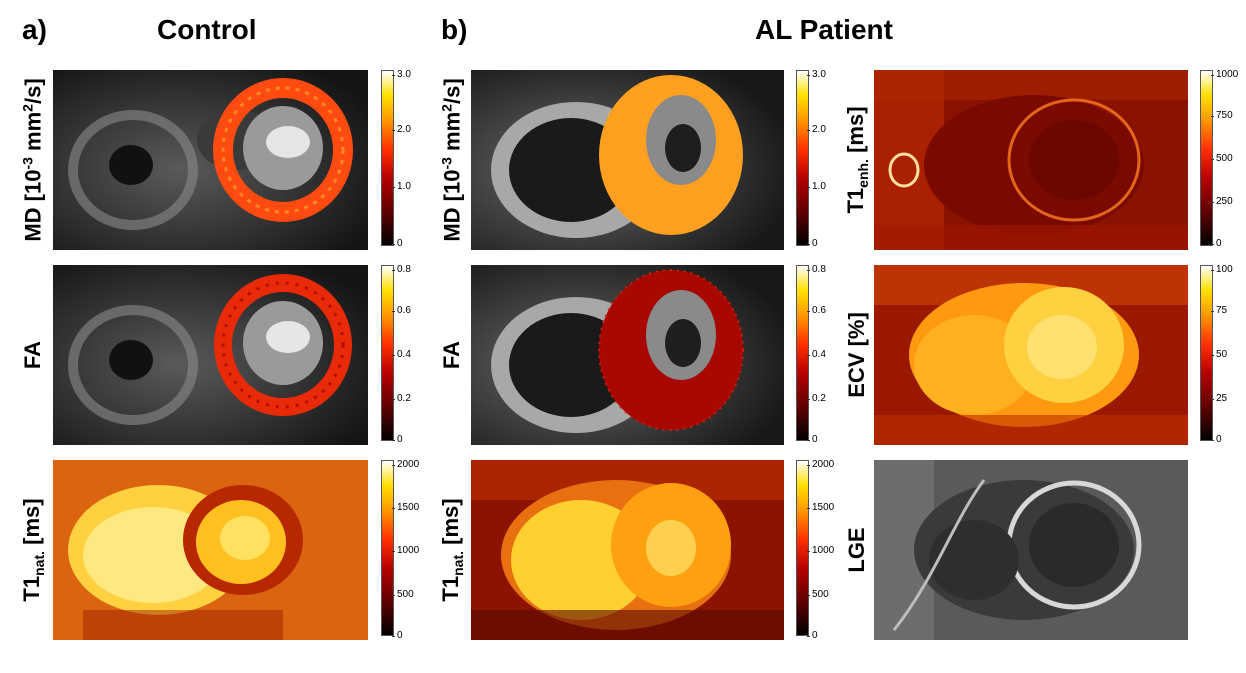  Describe the element at coordinates (451, 355) in the screenshot. I see `fa-label-patient: FA` at that location.